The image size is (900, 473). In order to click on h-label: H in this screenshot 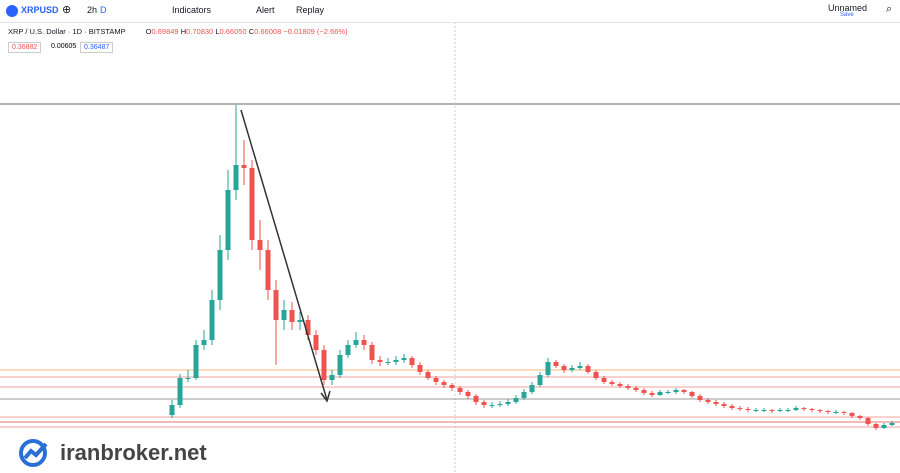, I will do `click(183, 31)`.